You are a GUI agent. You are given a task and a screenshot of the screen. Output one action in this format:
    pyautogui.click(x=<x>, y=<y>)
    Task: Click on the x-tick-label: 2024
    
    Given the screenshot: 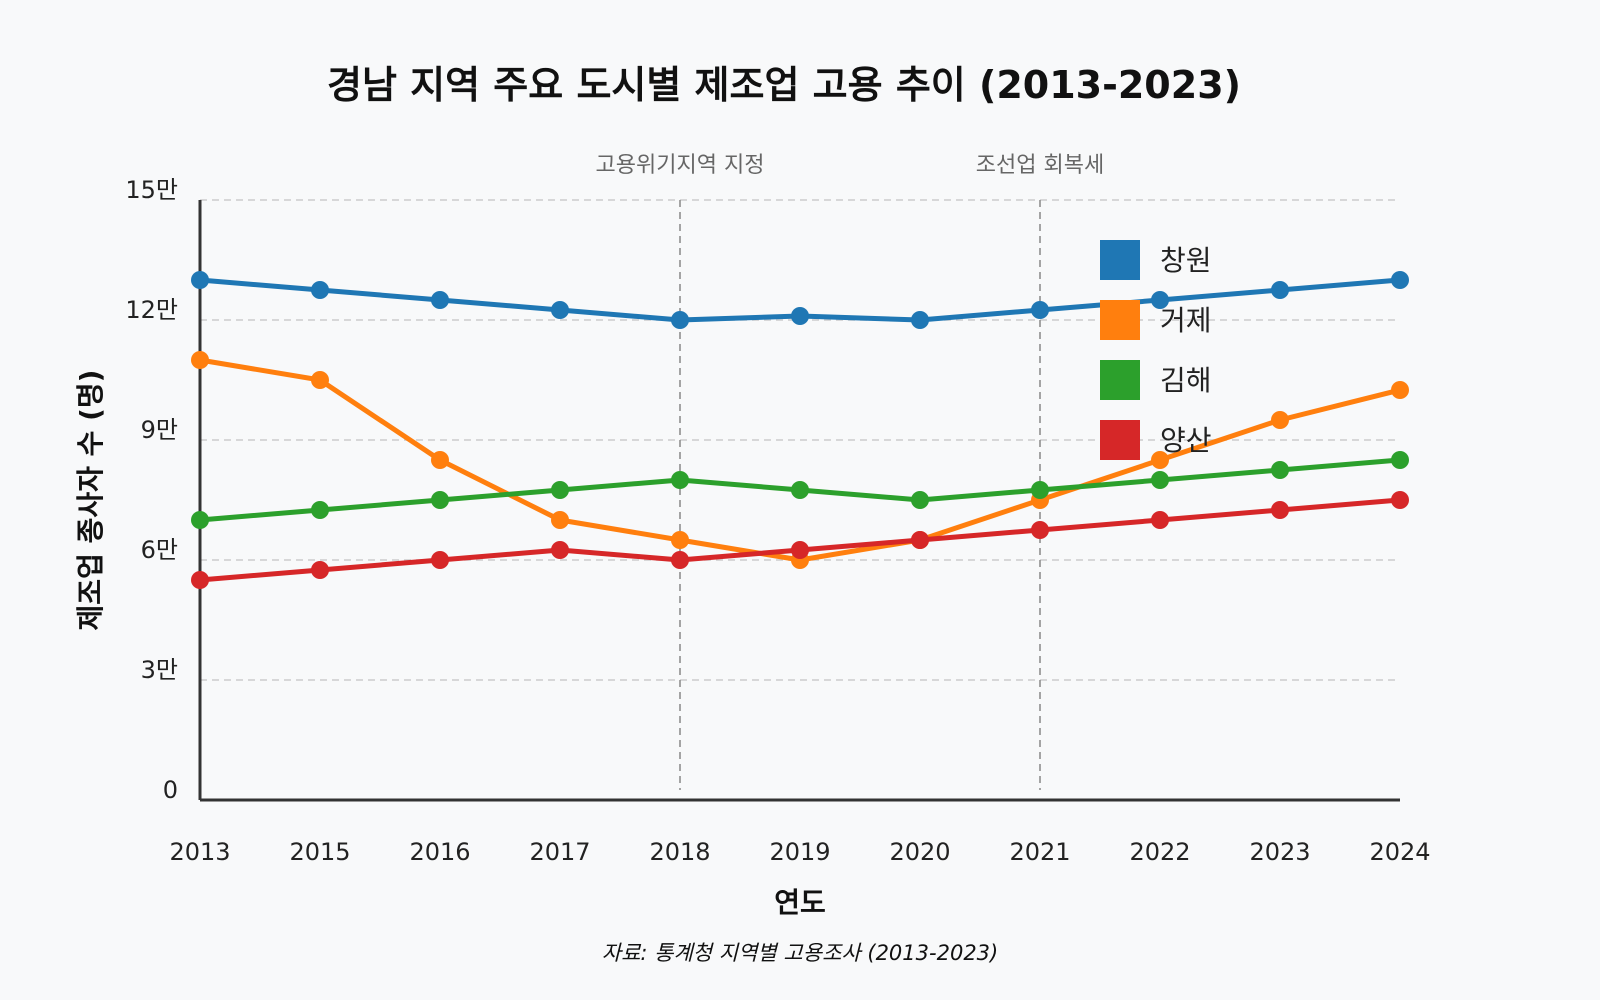 What is the action you would take?
    pyautogui.click(x=1399, y=852)
    